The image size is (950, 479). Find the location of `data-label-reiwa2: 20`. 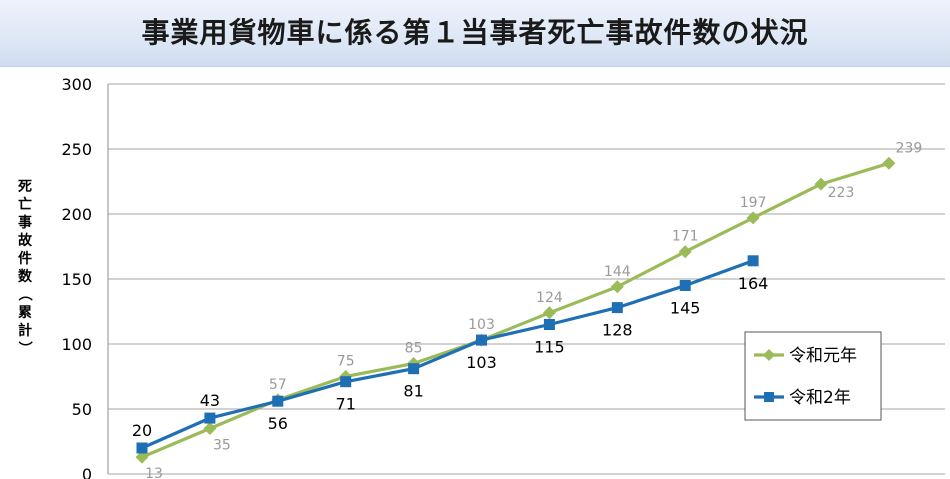

data-label-reiwa2: 20 is located at coordinates (142, 430).